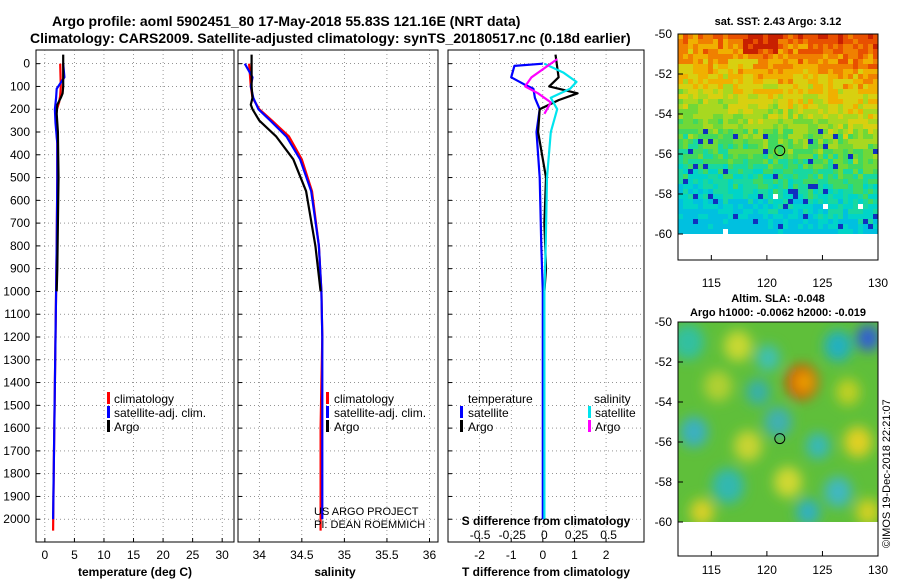  What do you see at coordinates (461, 426) in the screenshot?
I see `legend-swatch-t-argo` at bounding box center [461, 426].